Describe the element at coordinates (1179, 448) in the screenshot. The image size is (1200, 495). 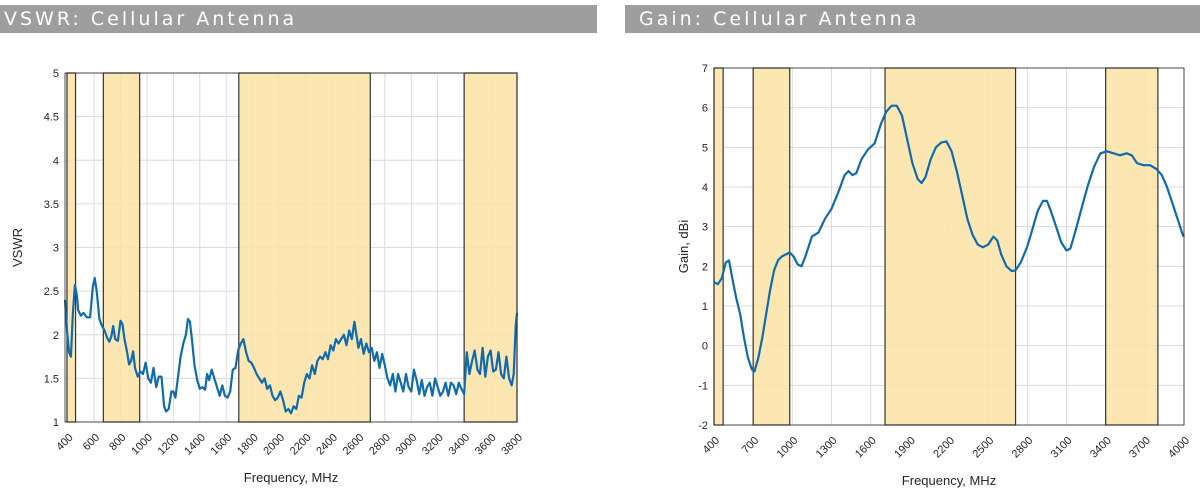
I see `gain-xtick-label: 4000` at that location.